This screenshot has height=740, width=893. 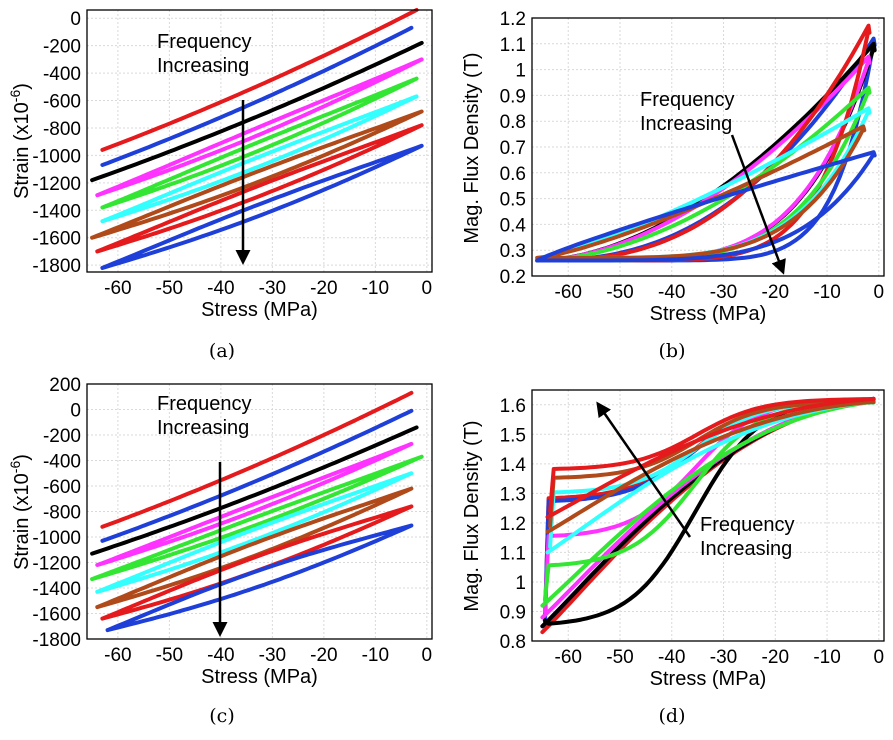 What do you see at coordinates (56, 589) in the screenshot?
I see `y-tick-label: -1400` at bounding box center [56, 589].